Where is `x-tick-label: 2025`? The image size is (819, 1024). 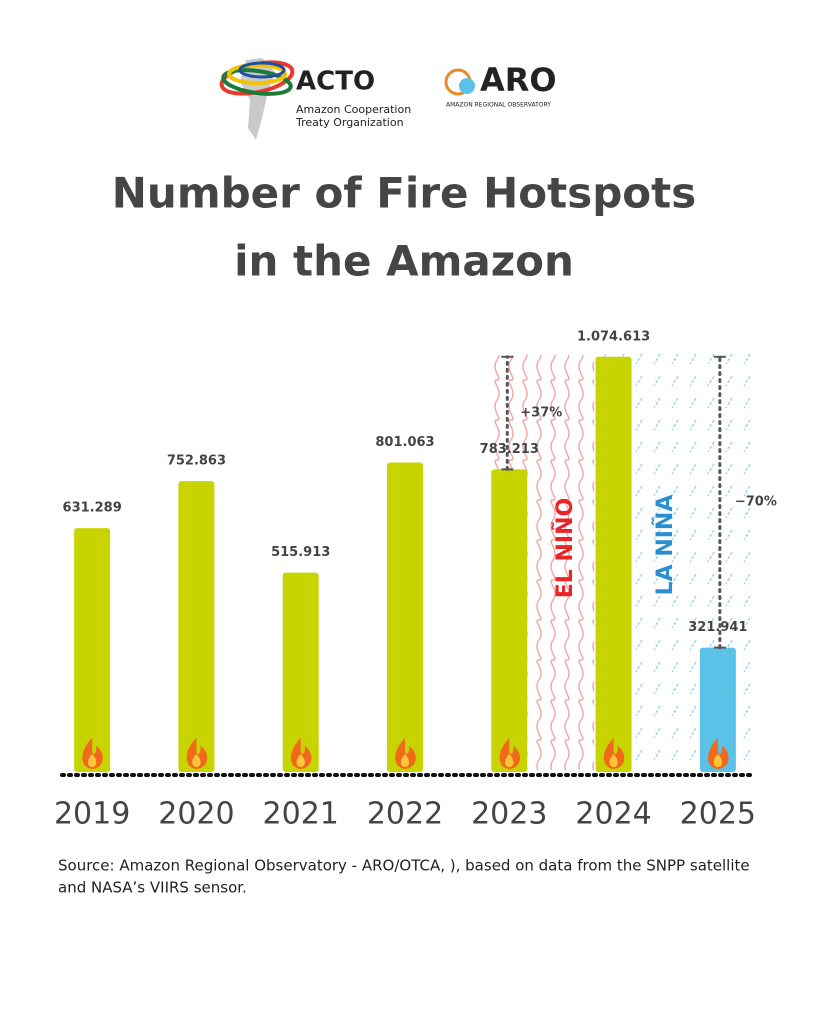 x-tick-label: 2025 is located at coordinates (718, 814).